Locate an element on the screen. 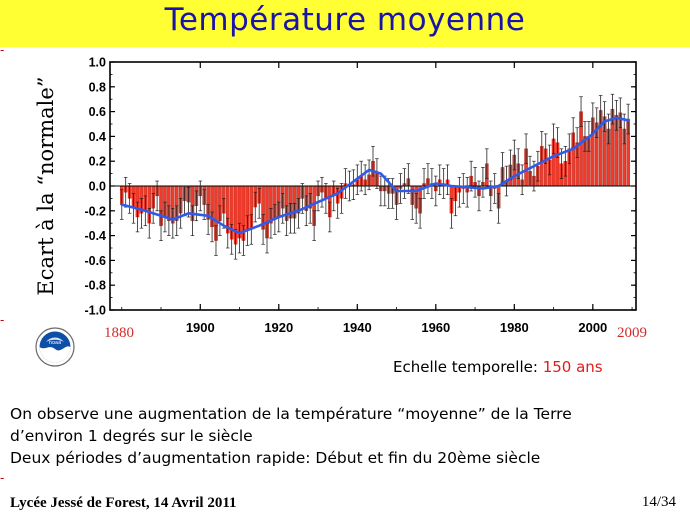 This screenshot has height=517, width=690. x-end-label: 2009 is located at coordinates (632, 333).